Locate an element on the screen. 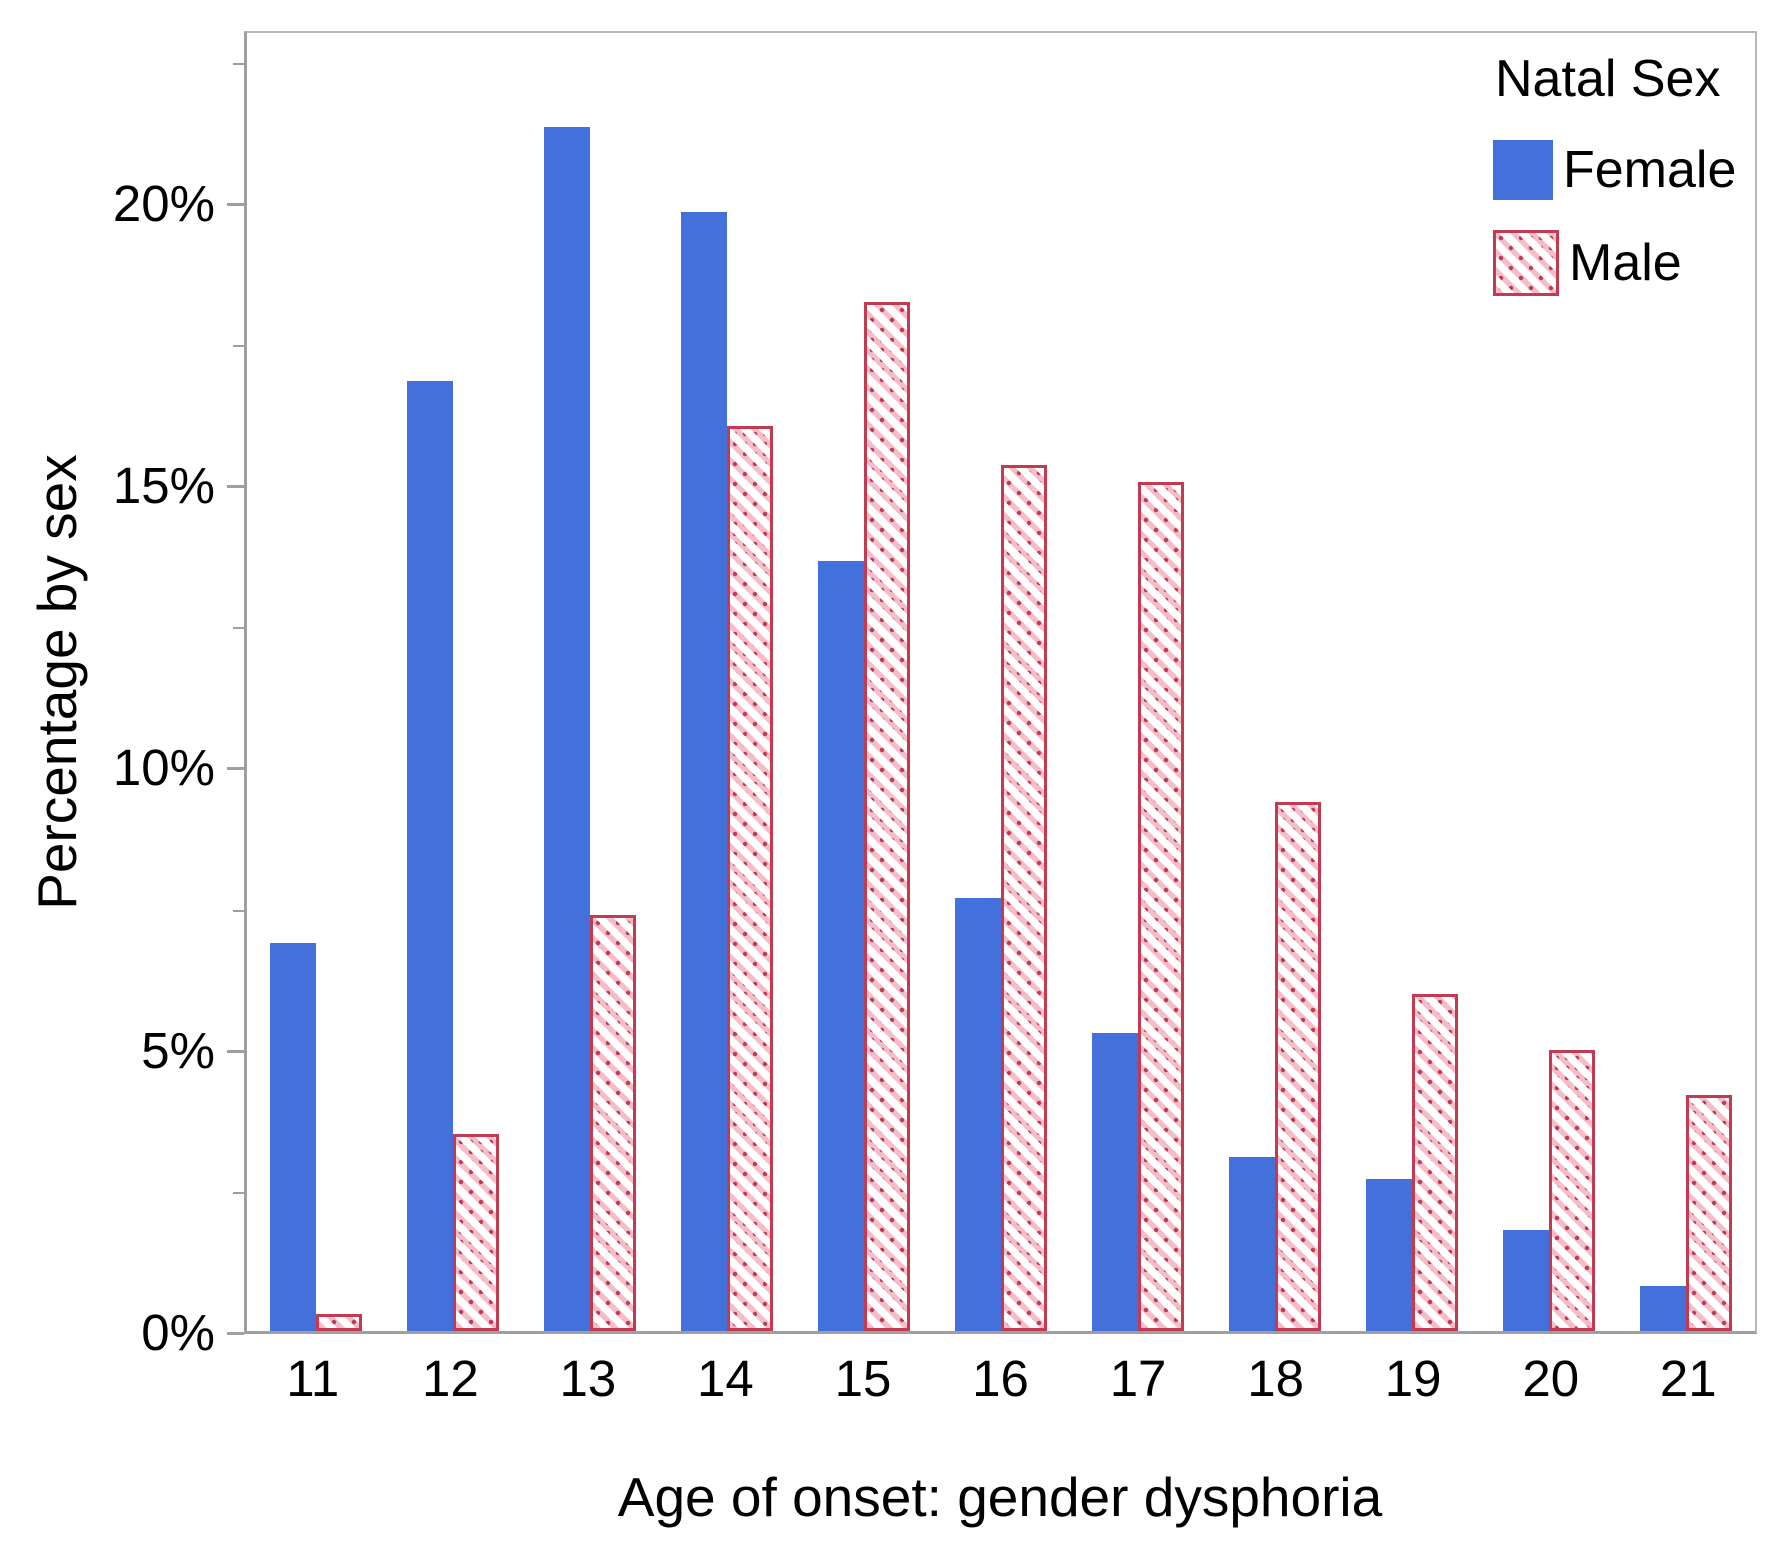 The width and height of the screenshot is (1780, 1544). x-axis-title: Age of onset: gender dysphoria is located at coordinates (1000, 1497).